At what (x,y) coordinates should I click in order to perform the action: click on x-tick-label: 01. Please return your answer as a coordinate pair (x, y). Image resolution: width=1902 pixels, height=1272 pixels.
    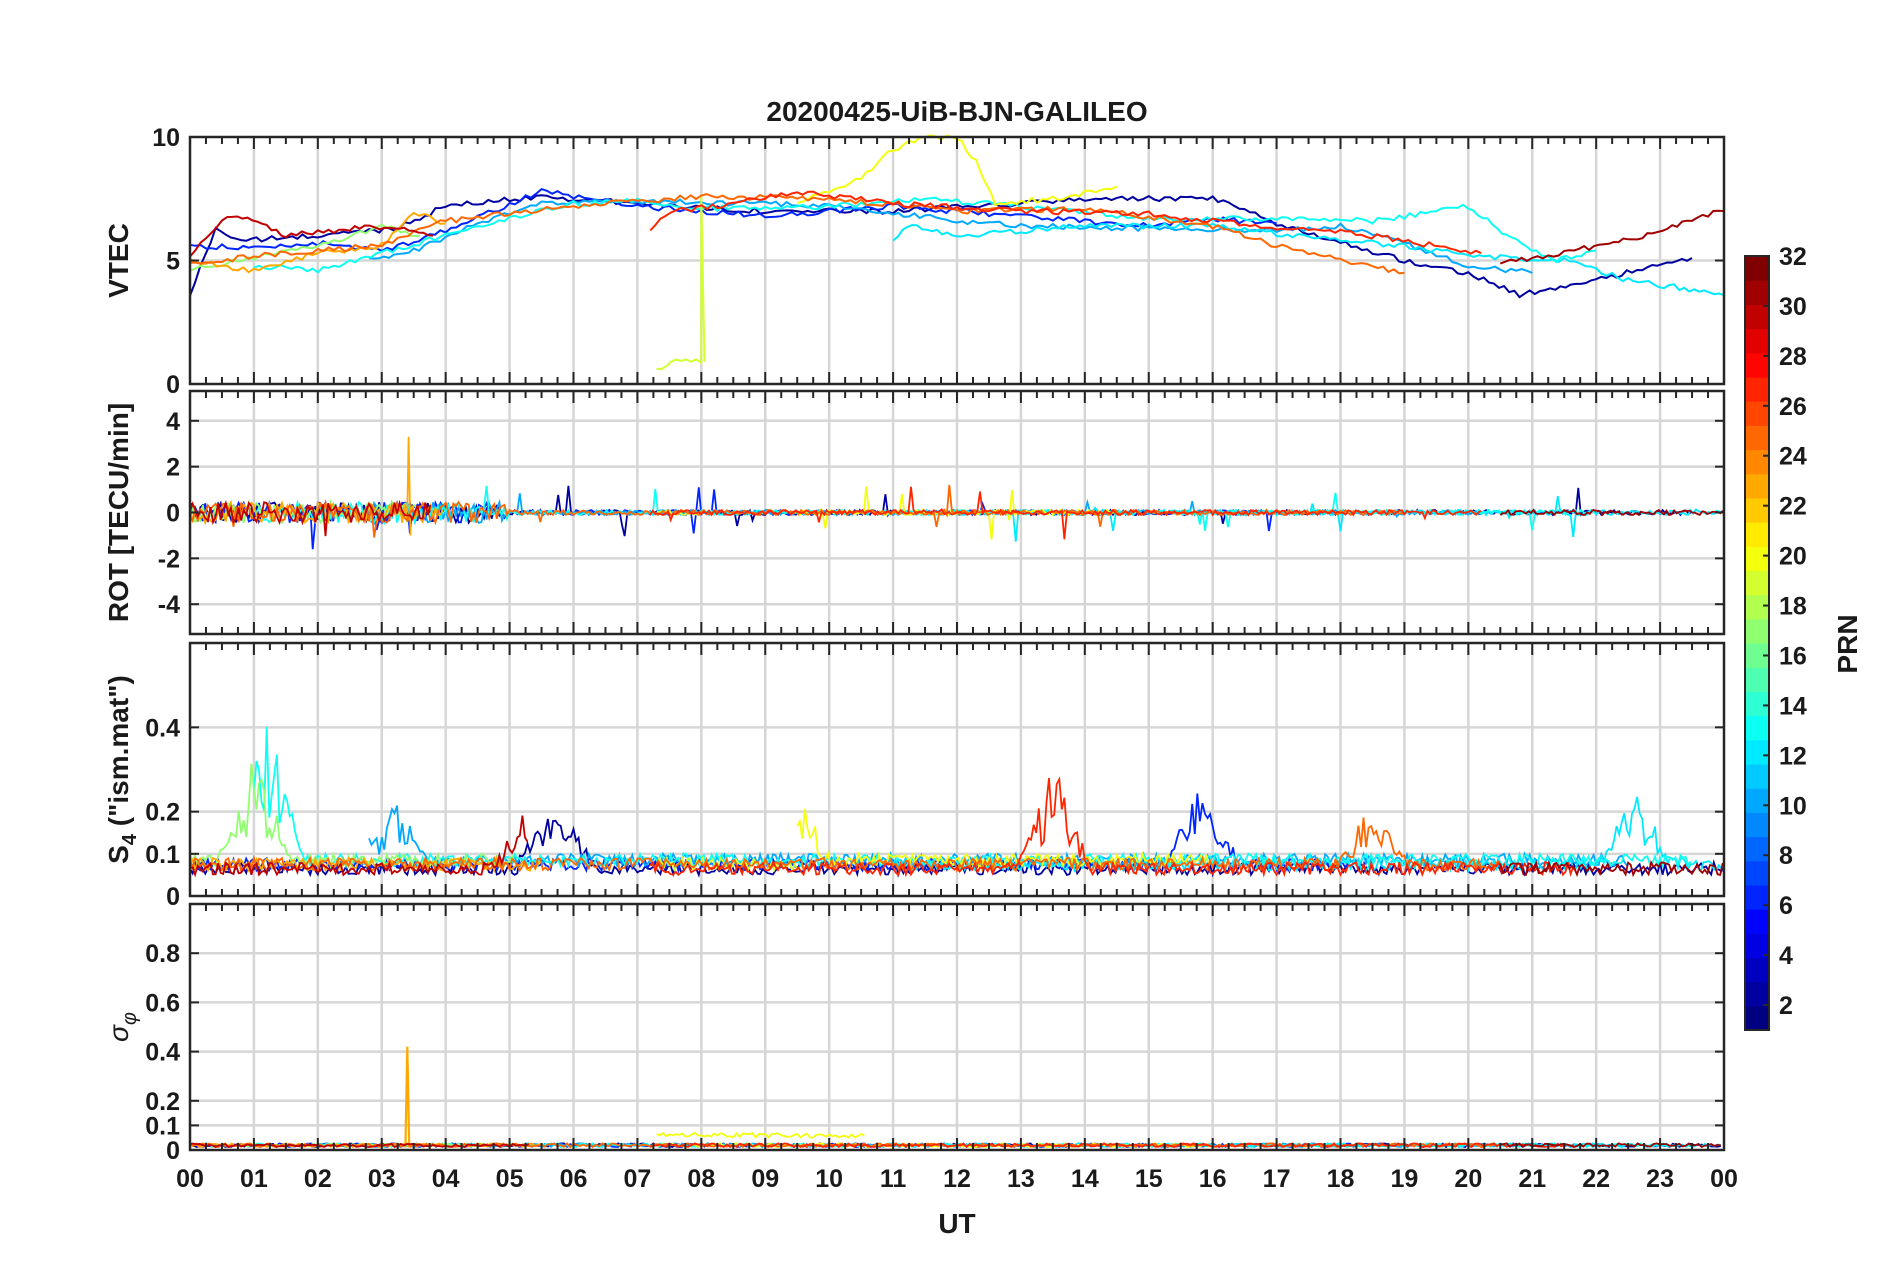
    Looking at the image, I should click on (254, 1179).